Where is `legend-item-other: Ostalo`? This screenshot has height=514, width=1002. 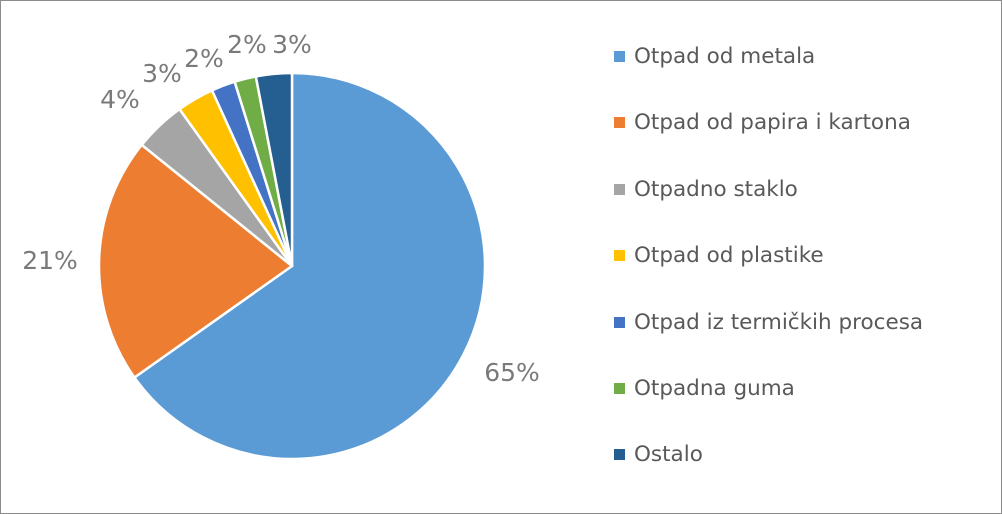
legend-item-other: Ostalo is located at coordinates (804, 455).